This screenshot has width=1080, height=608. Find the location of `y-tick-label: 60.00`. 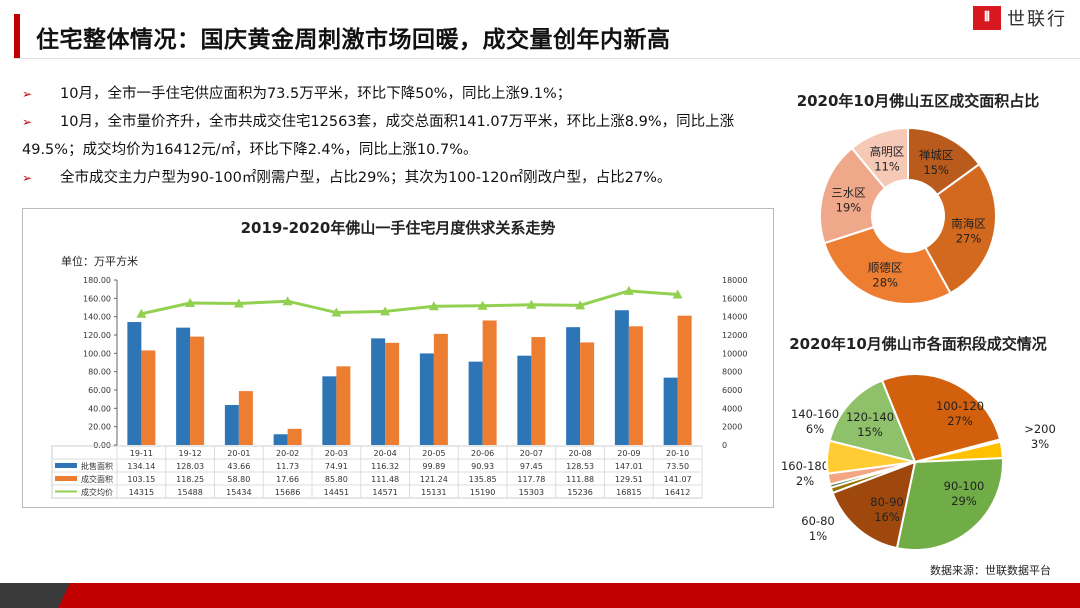

y-tick-label: 60.00 is located at coordinates (99, 390).